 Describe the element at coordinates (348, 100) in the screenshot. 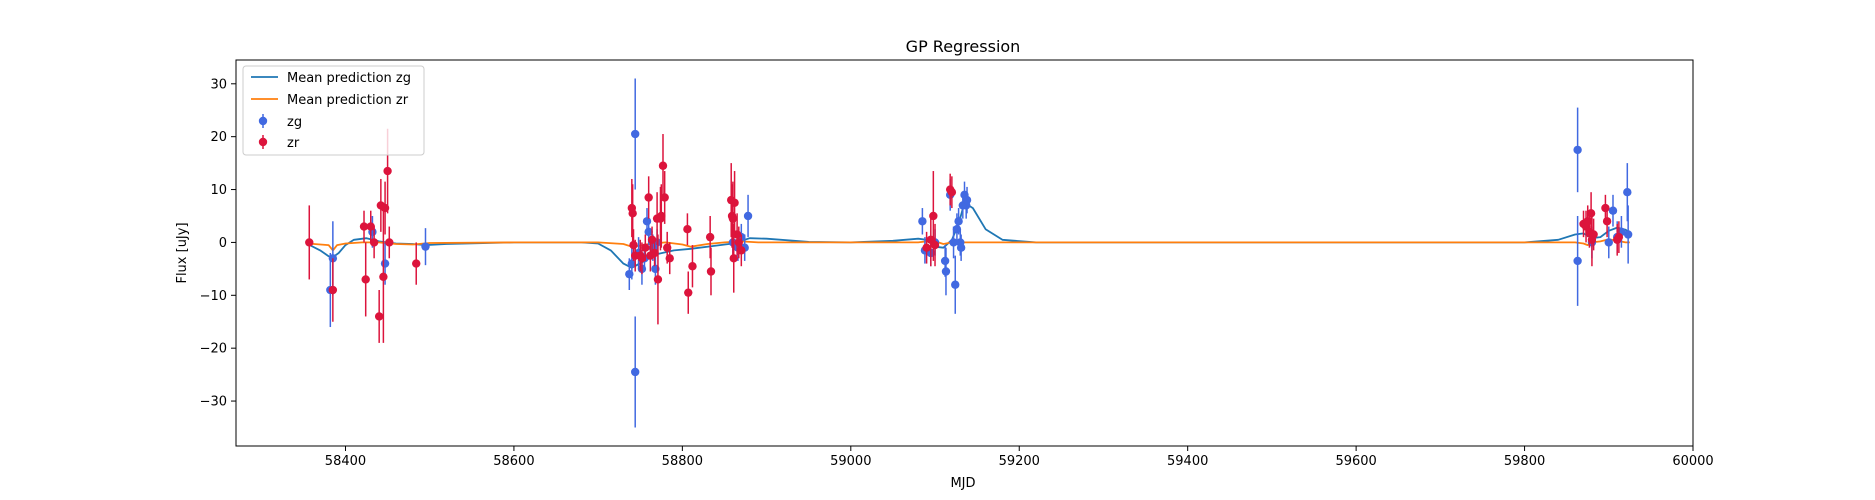

I see `legend-label-zr-line: Mean prediction zr` at that location.